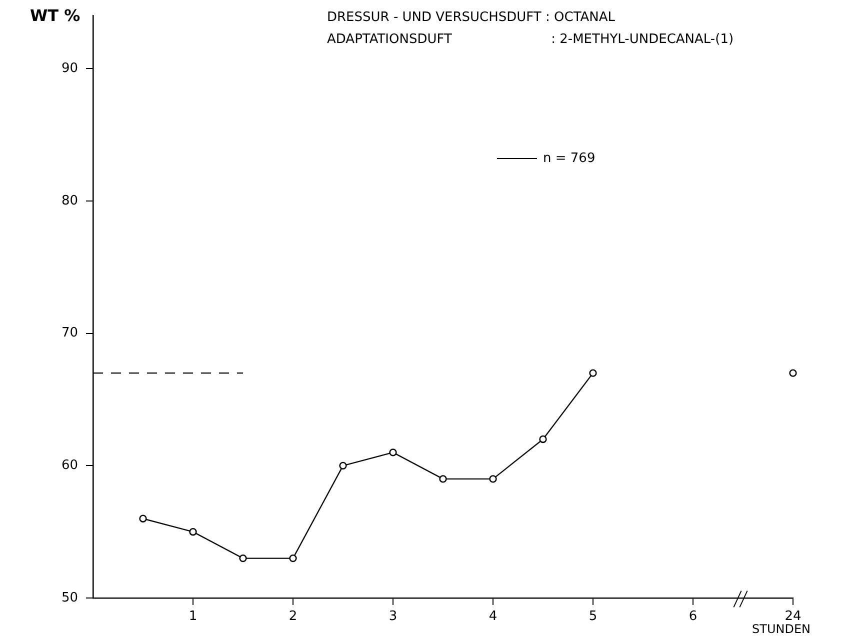 This screenshot has height=638, width=852. What do you see at coordinates (293, 616) in the screenshot?
I see `x-tick-label: 2` at bounding box center [293, 616].